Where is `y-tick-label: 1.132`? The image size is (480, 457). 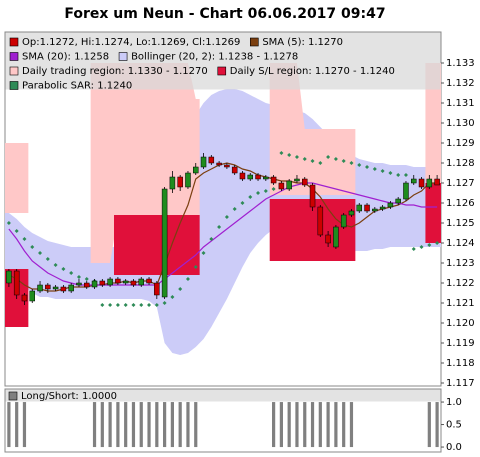 y-tick-label: 1.132 is located at coordinates (460, 83).